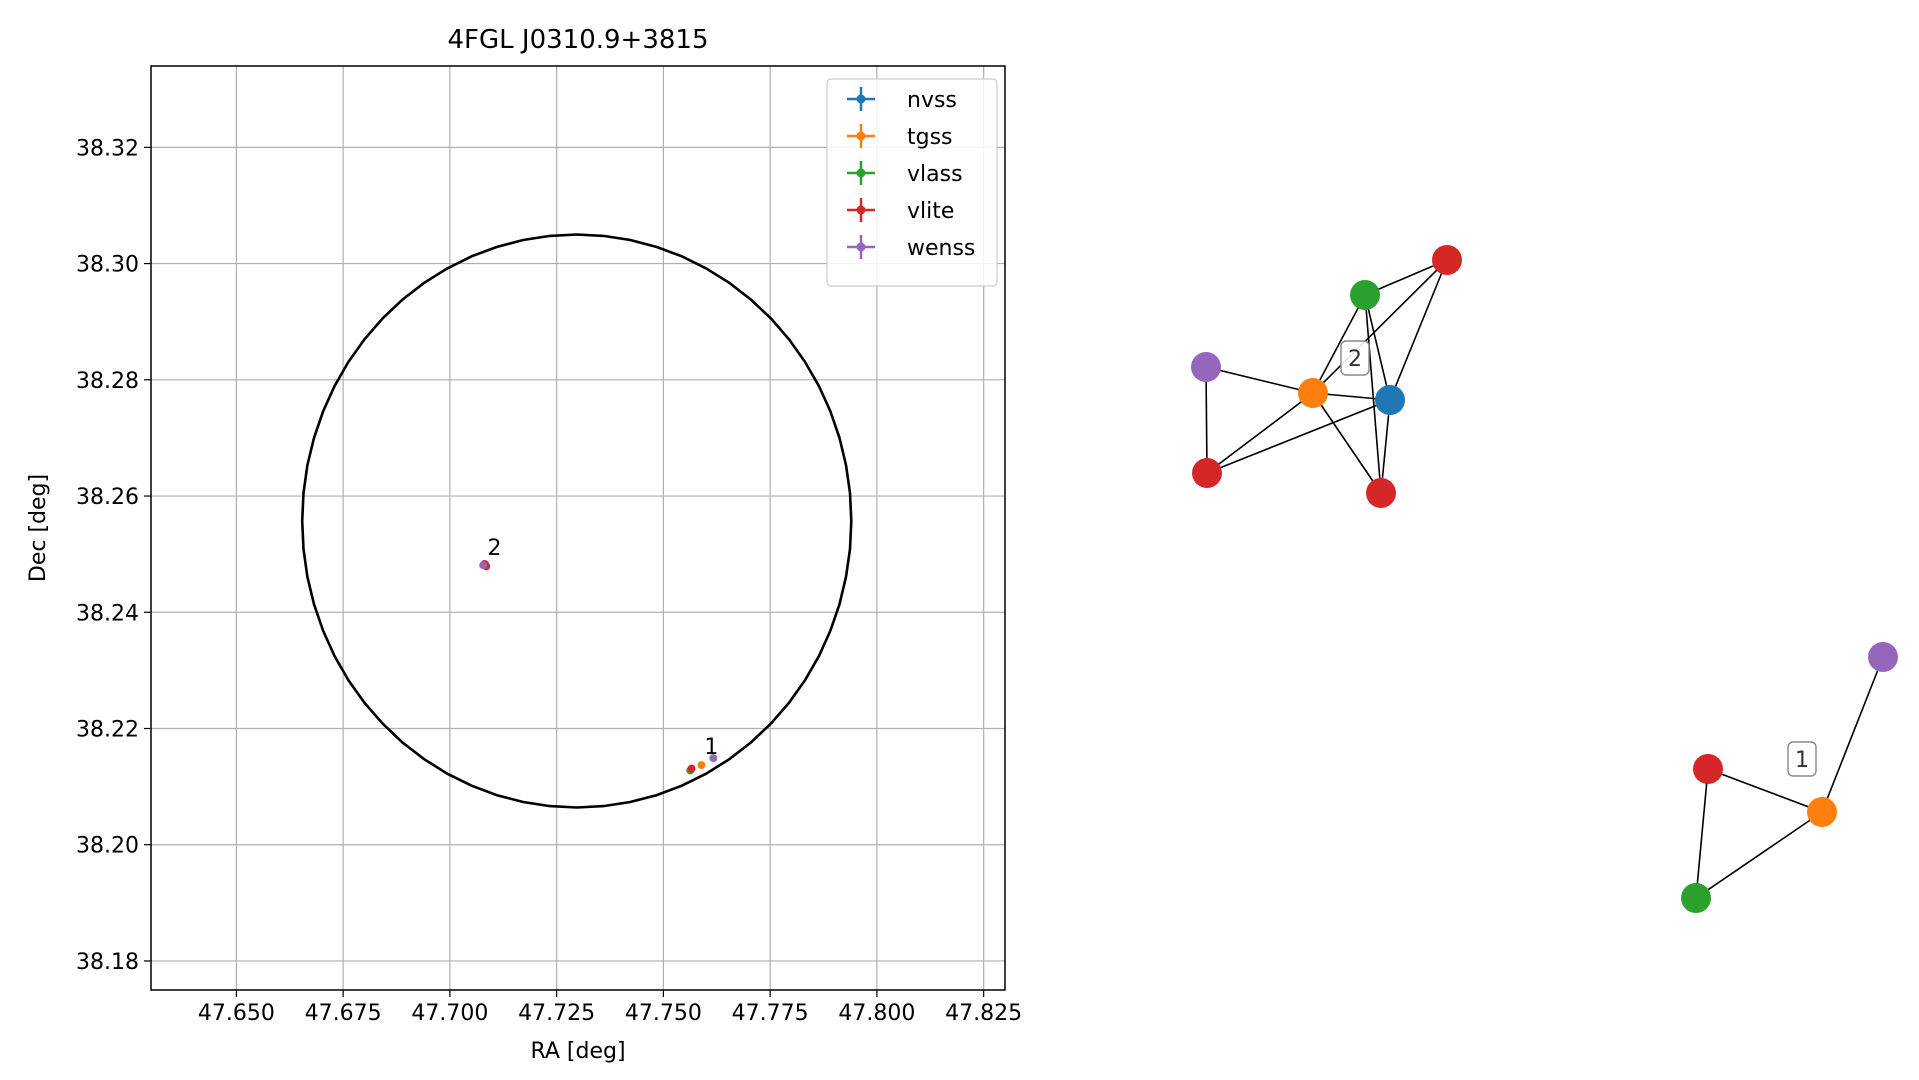 This screenshot has height=1080, width=1919. I want to click on network-node-nvss, so click(1390, 400).